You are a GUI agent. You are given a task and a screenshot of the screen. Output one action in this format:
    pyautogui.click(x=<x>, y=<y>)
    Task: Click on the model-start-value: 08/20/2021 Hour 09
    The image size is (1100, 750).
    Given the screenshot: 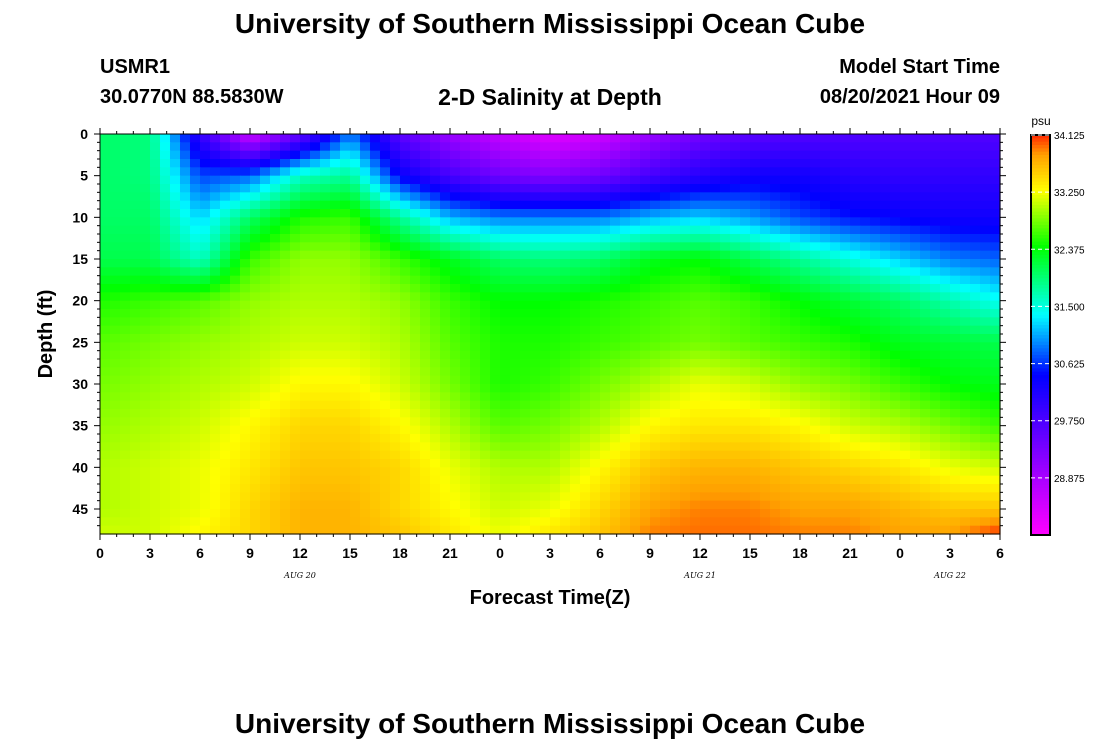 What is the action you would take?
    pyautogui.click(x=909, y=97)
    